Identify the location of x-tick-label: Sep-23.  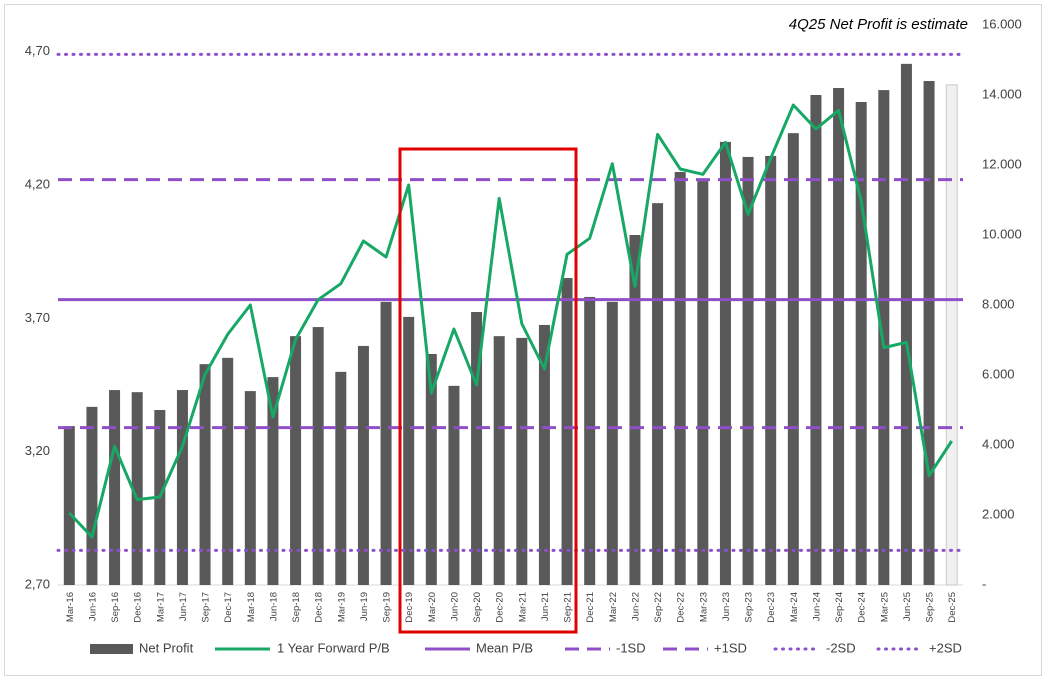
(749, 607).